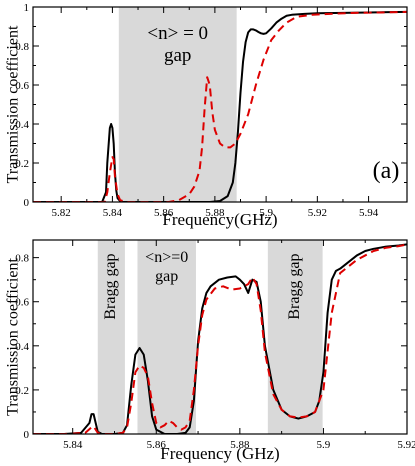 This screenshot has width=415, height=466. What do you see at coordinates (166, 257) in the screenshot?
I see `gap-label: <n>=0` at bounding box center [166, 257].